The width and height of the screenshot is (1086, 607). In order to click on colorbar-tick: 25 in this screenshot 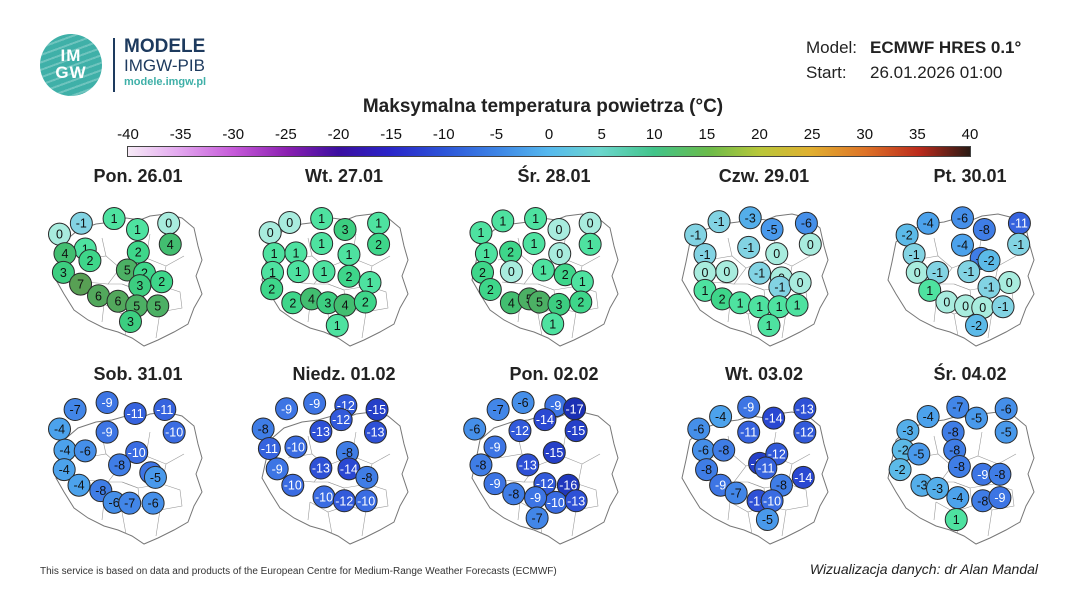, I will do `click(812, 134)`.